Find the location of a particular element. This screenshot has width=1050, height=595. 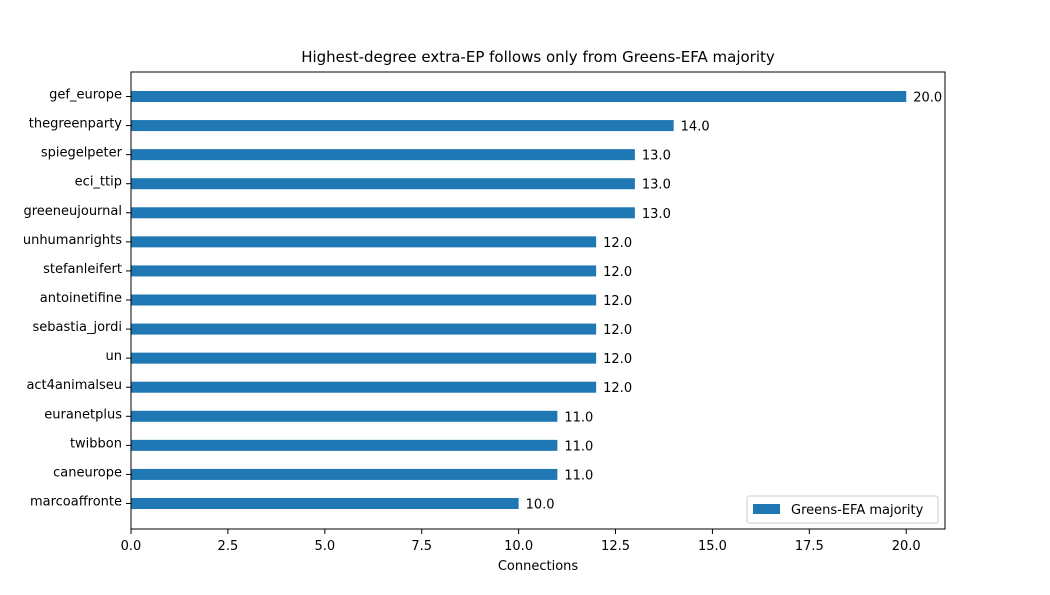

x-tick-label: 7.5 is located at coordinates (421, 546).